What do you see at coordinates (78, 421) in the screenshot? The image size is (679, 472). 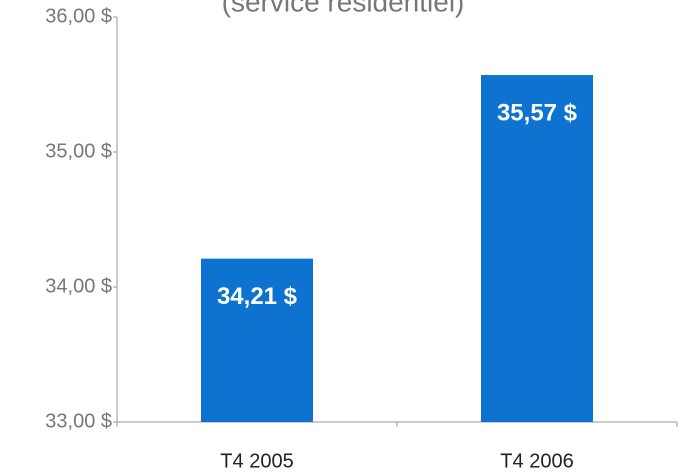 I see `y-tick-label: 33,00 $` at bounding box center [78, 421].